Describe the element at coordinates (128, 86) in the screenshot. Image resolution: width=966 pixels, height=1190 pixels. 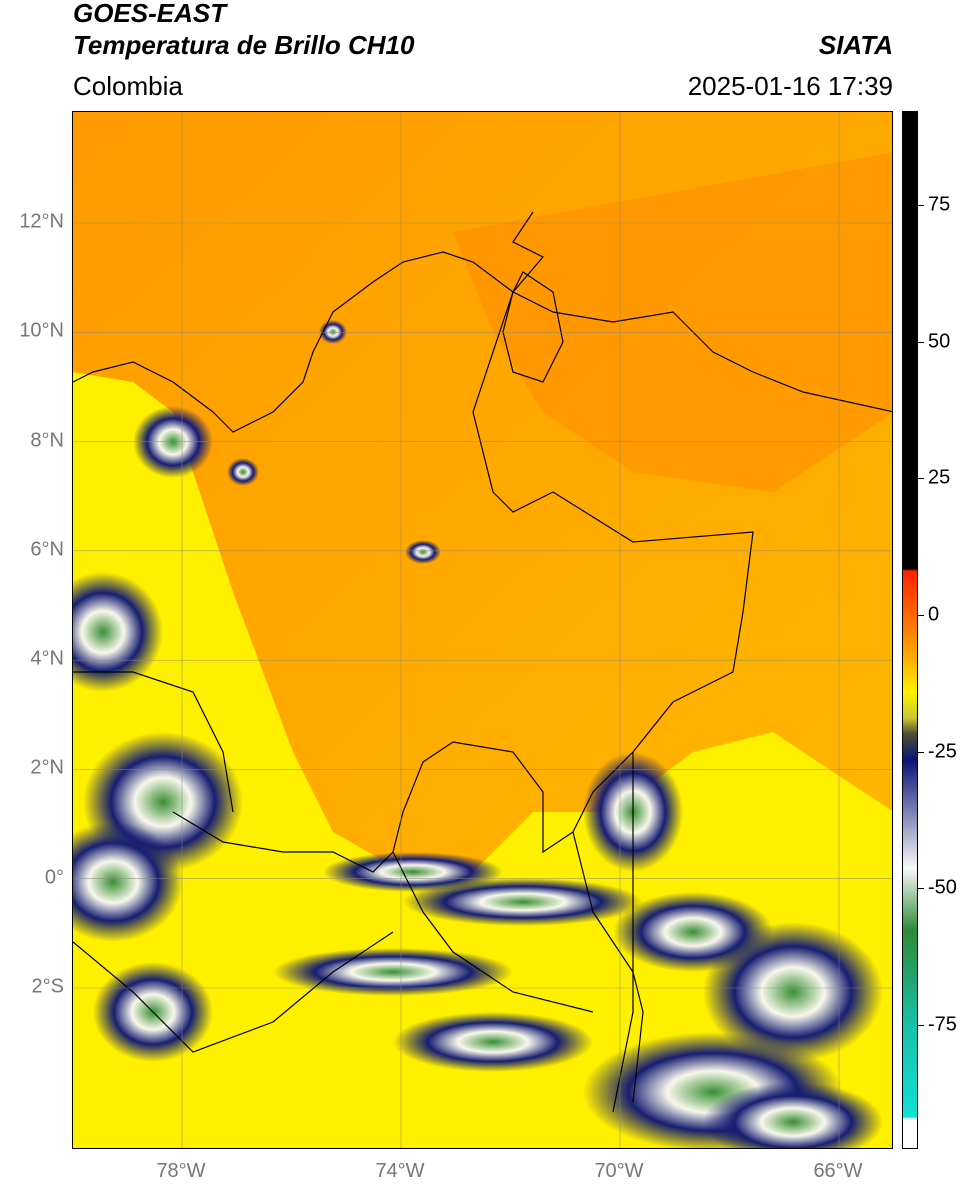
I see `title-region: Colombia` at that location.